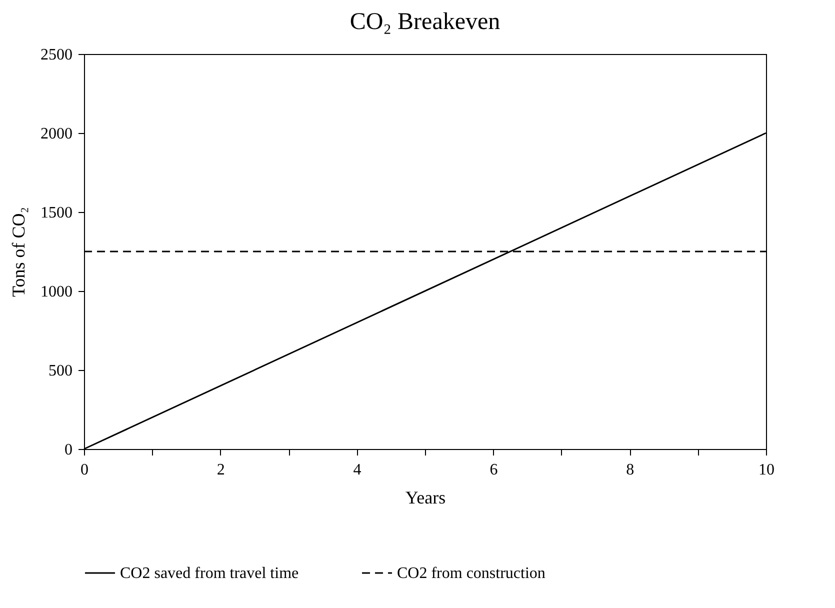 The height and width of the screenshot is (608, 835). I want to click on y-axis-title: Tons of CO₂, so click(18, 252).